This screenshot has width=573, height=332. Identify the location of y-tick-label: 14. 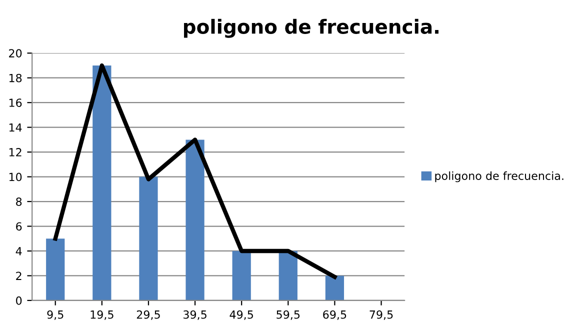
(15, 127).